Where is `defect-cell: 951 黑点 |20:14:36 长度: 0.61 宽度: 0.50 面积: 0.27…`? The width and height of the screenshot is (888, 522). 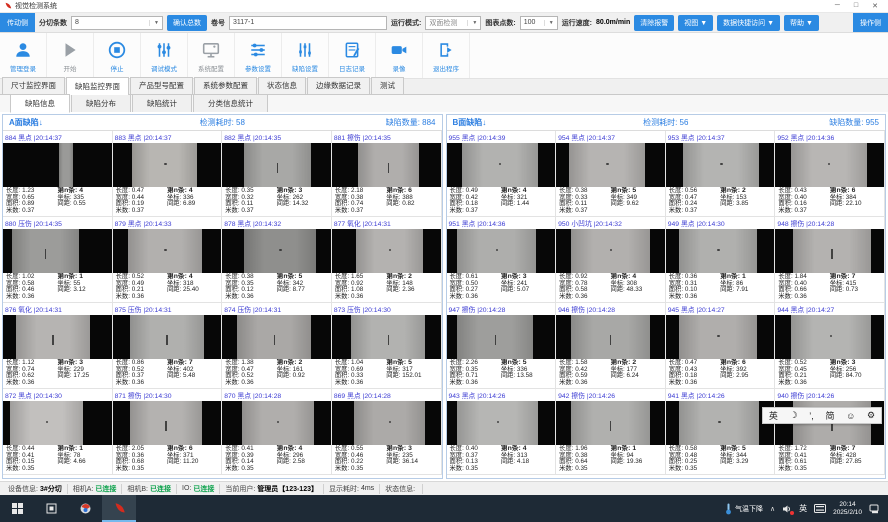 defect-cell: 951 黑点 |20:14:36 长度: 0.61 宽度: 0.50 面积: 0.27… is located at coordinates (501, 260).